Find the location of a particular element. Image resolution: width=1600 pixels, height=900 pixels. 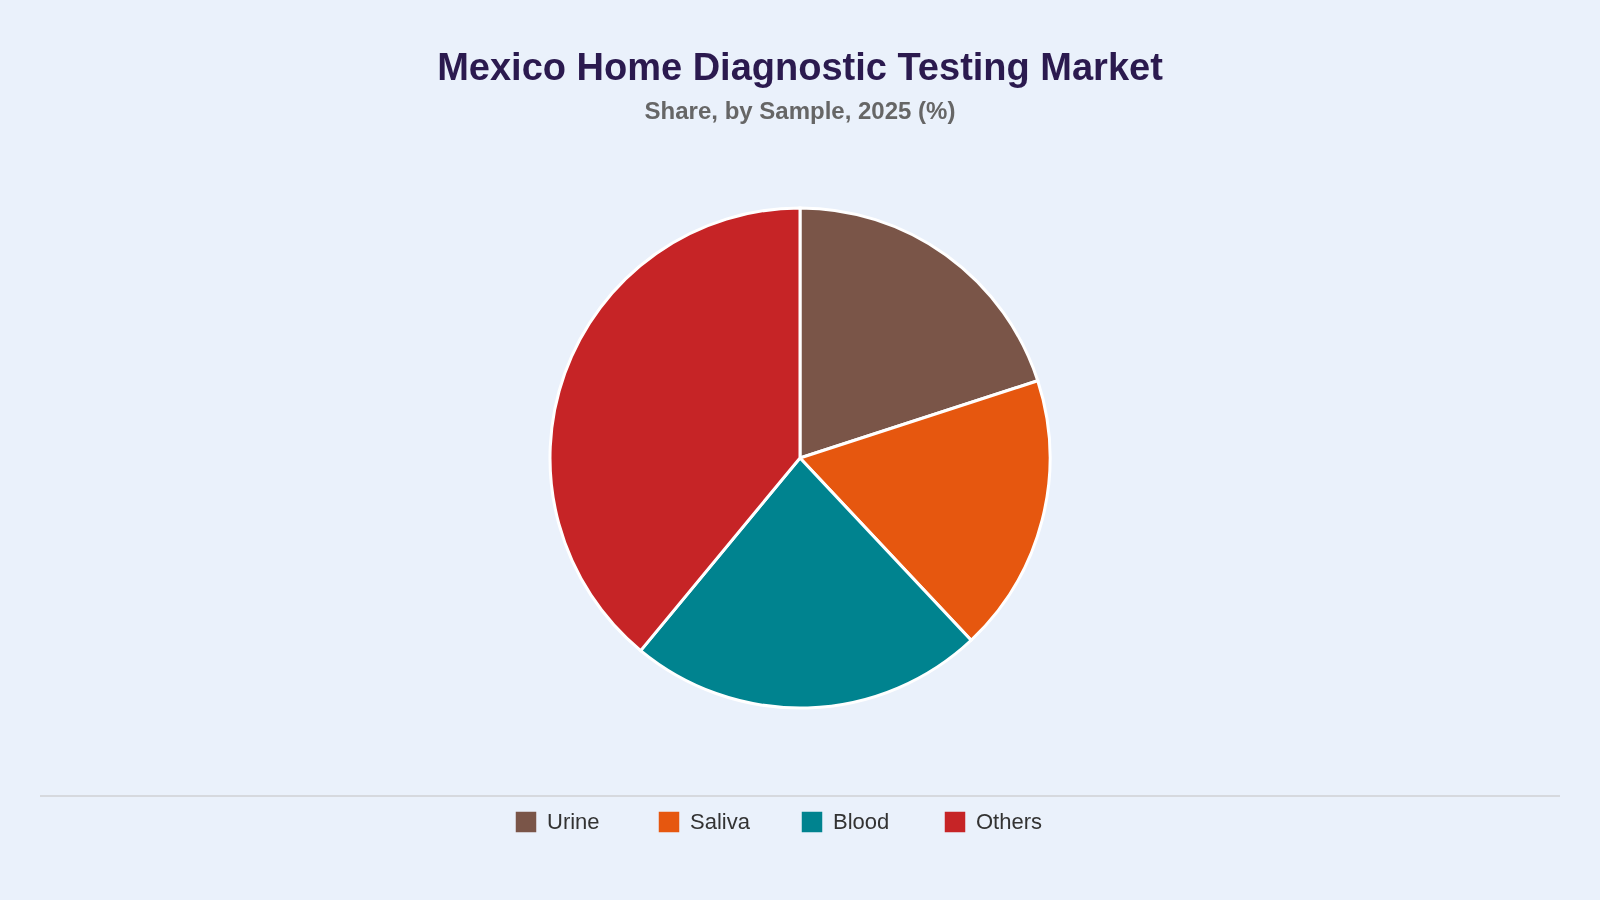

legend-label: Others is located at coordinates (1009, 821).